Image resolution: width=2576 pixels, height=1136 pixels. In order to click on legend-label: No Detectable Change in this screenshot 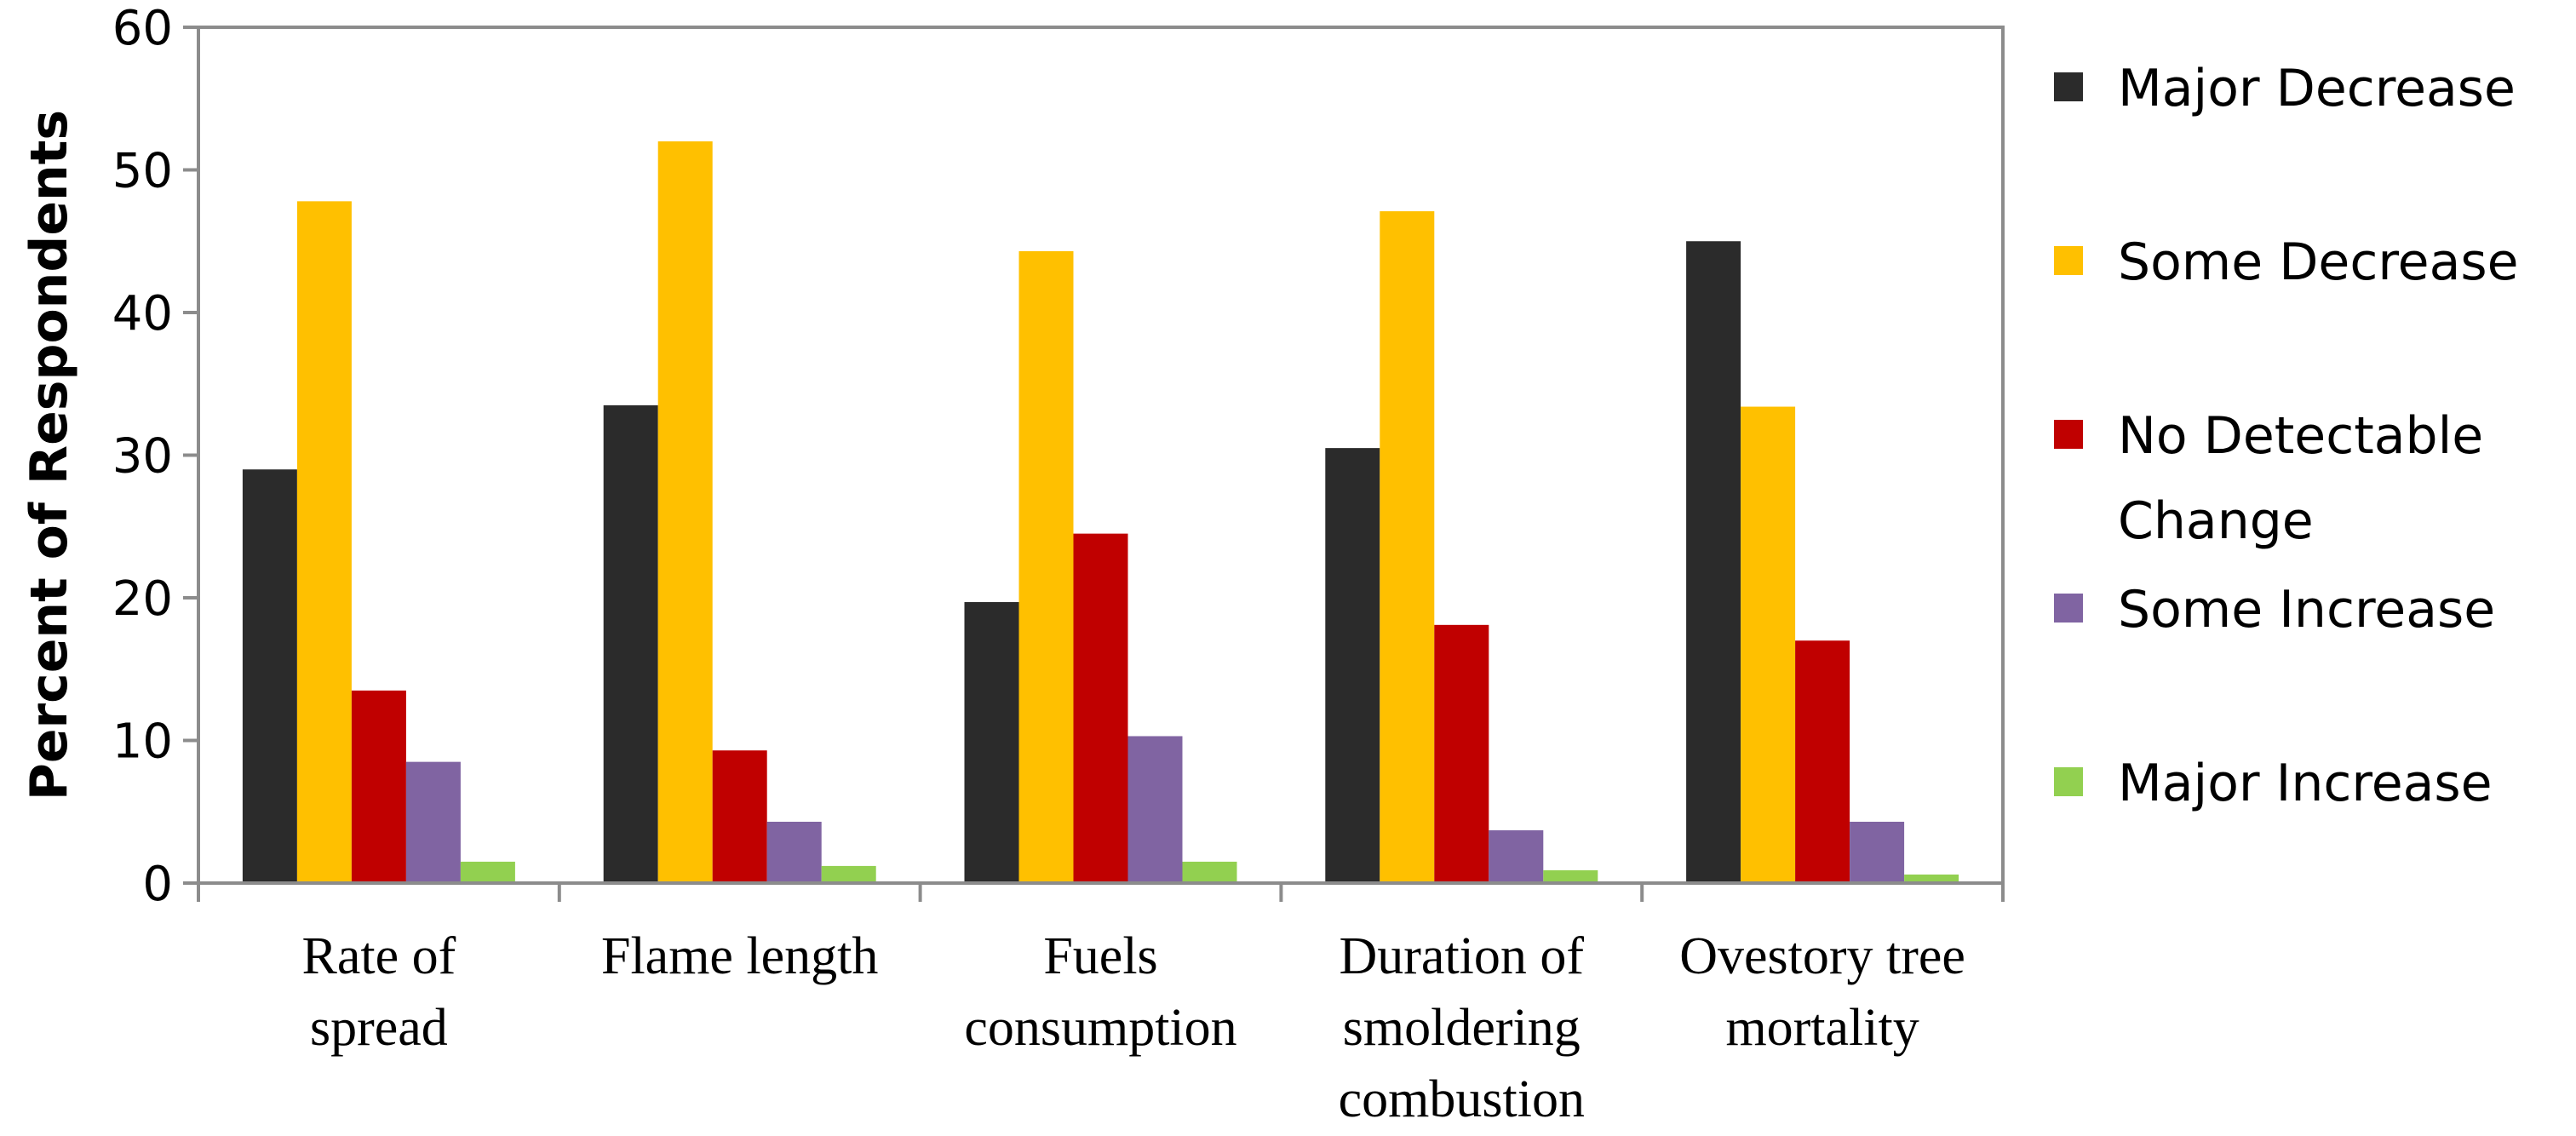, I will do `click(2300, 478)`.